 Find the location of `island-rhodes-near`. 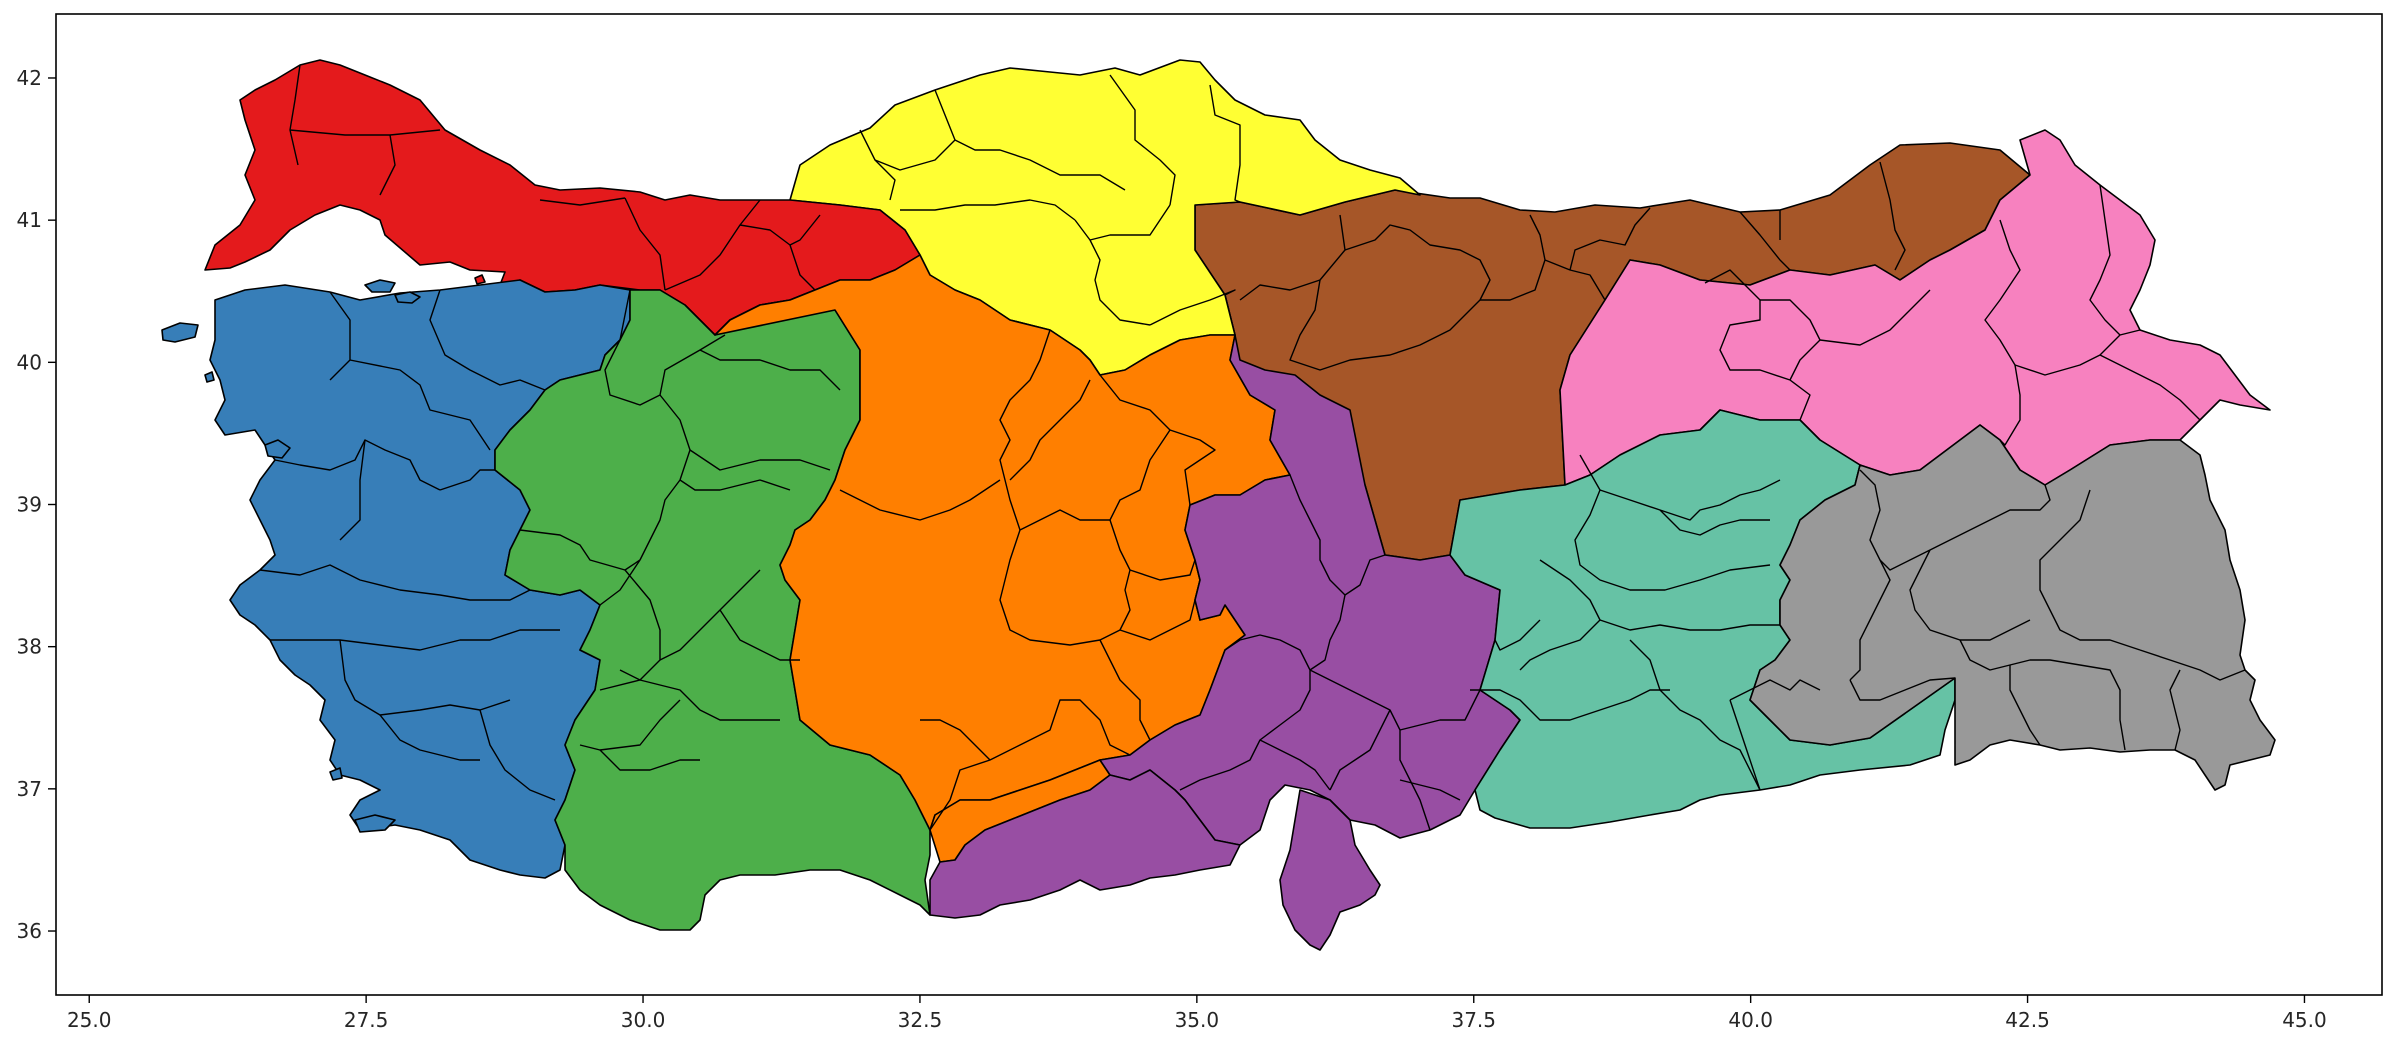

island-rhodes-near is located at coordinates (375, 823).